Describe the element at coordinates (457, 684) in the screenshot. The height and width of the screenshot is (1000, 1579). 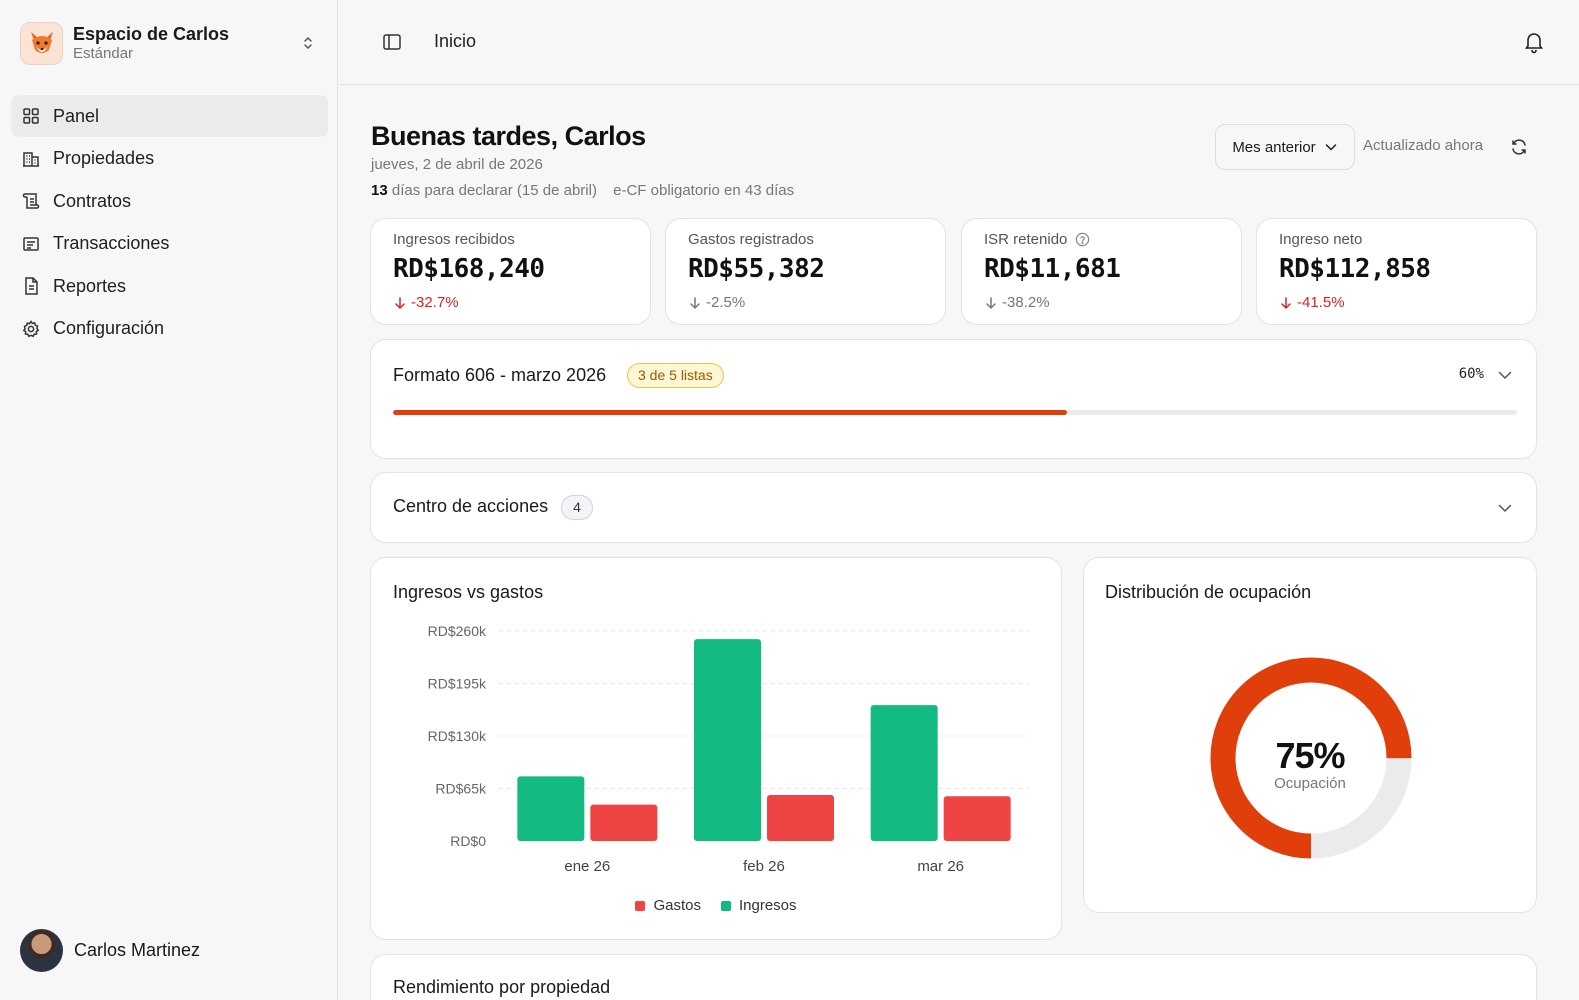
I see `y-tick-label: RD$195k` at that location.